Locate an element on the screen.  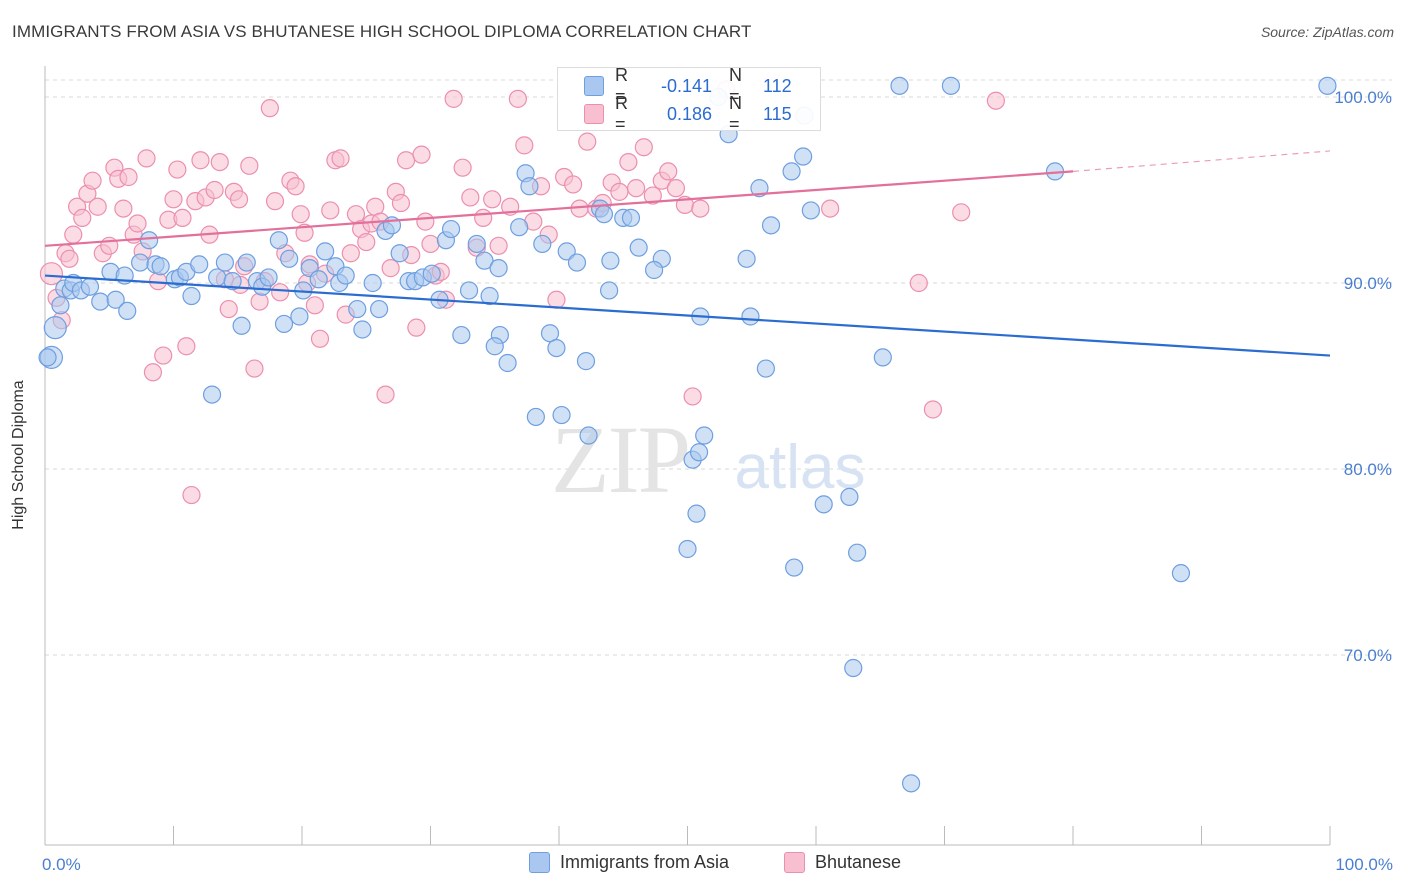
legend-item-asia: Immigrants from Asia is located at coordinates (629, 862).